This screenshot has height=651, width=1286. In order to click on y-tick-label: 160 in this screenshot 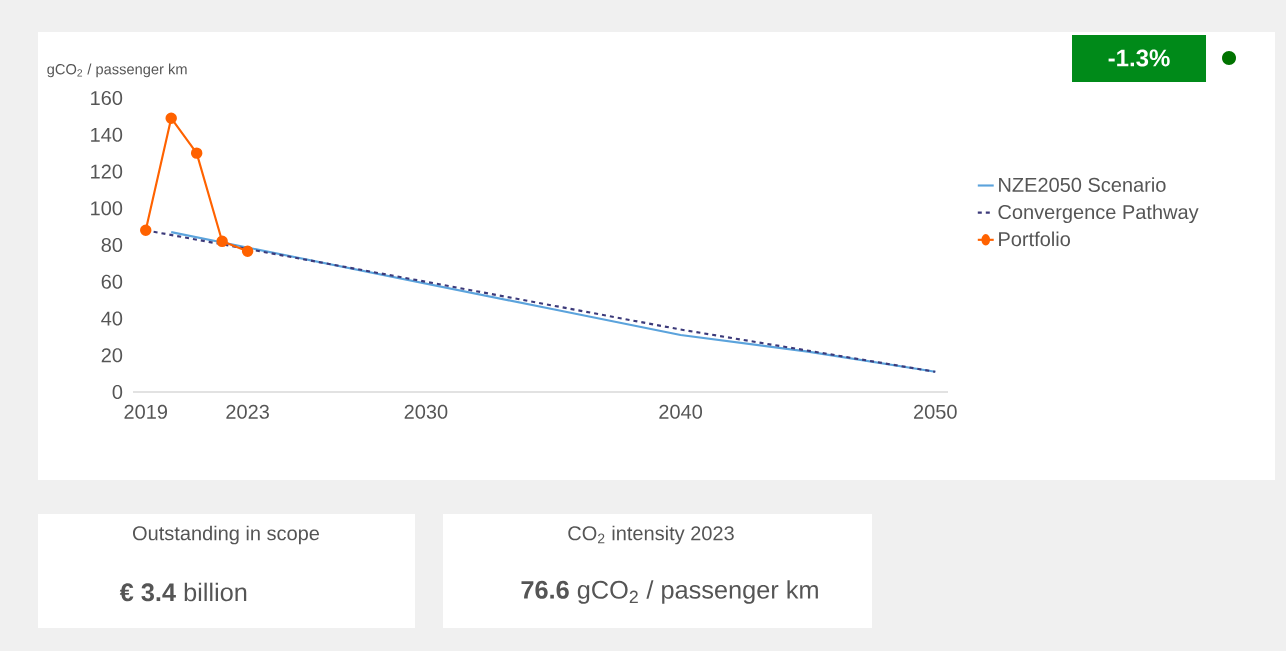, I will do `click(107, 98)`.